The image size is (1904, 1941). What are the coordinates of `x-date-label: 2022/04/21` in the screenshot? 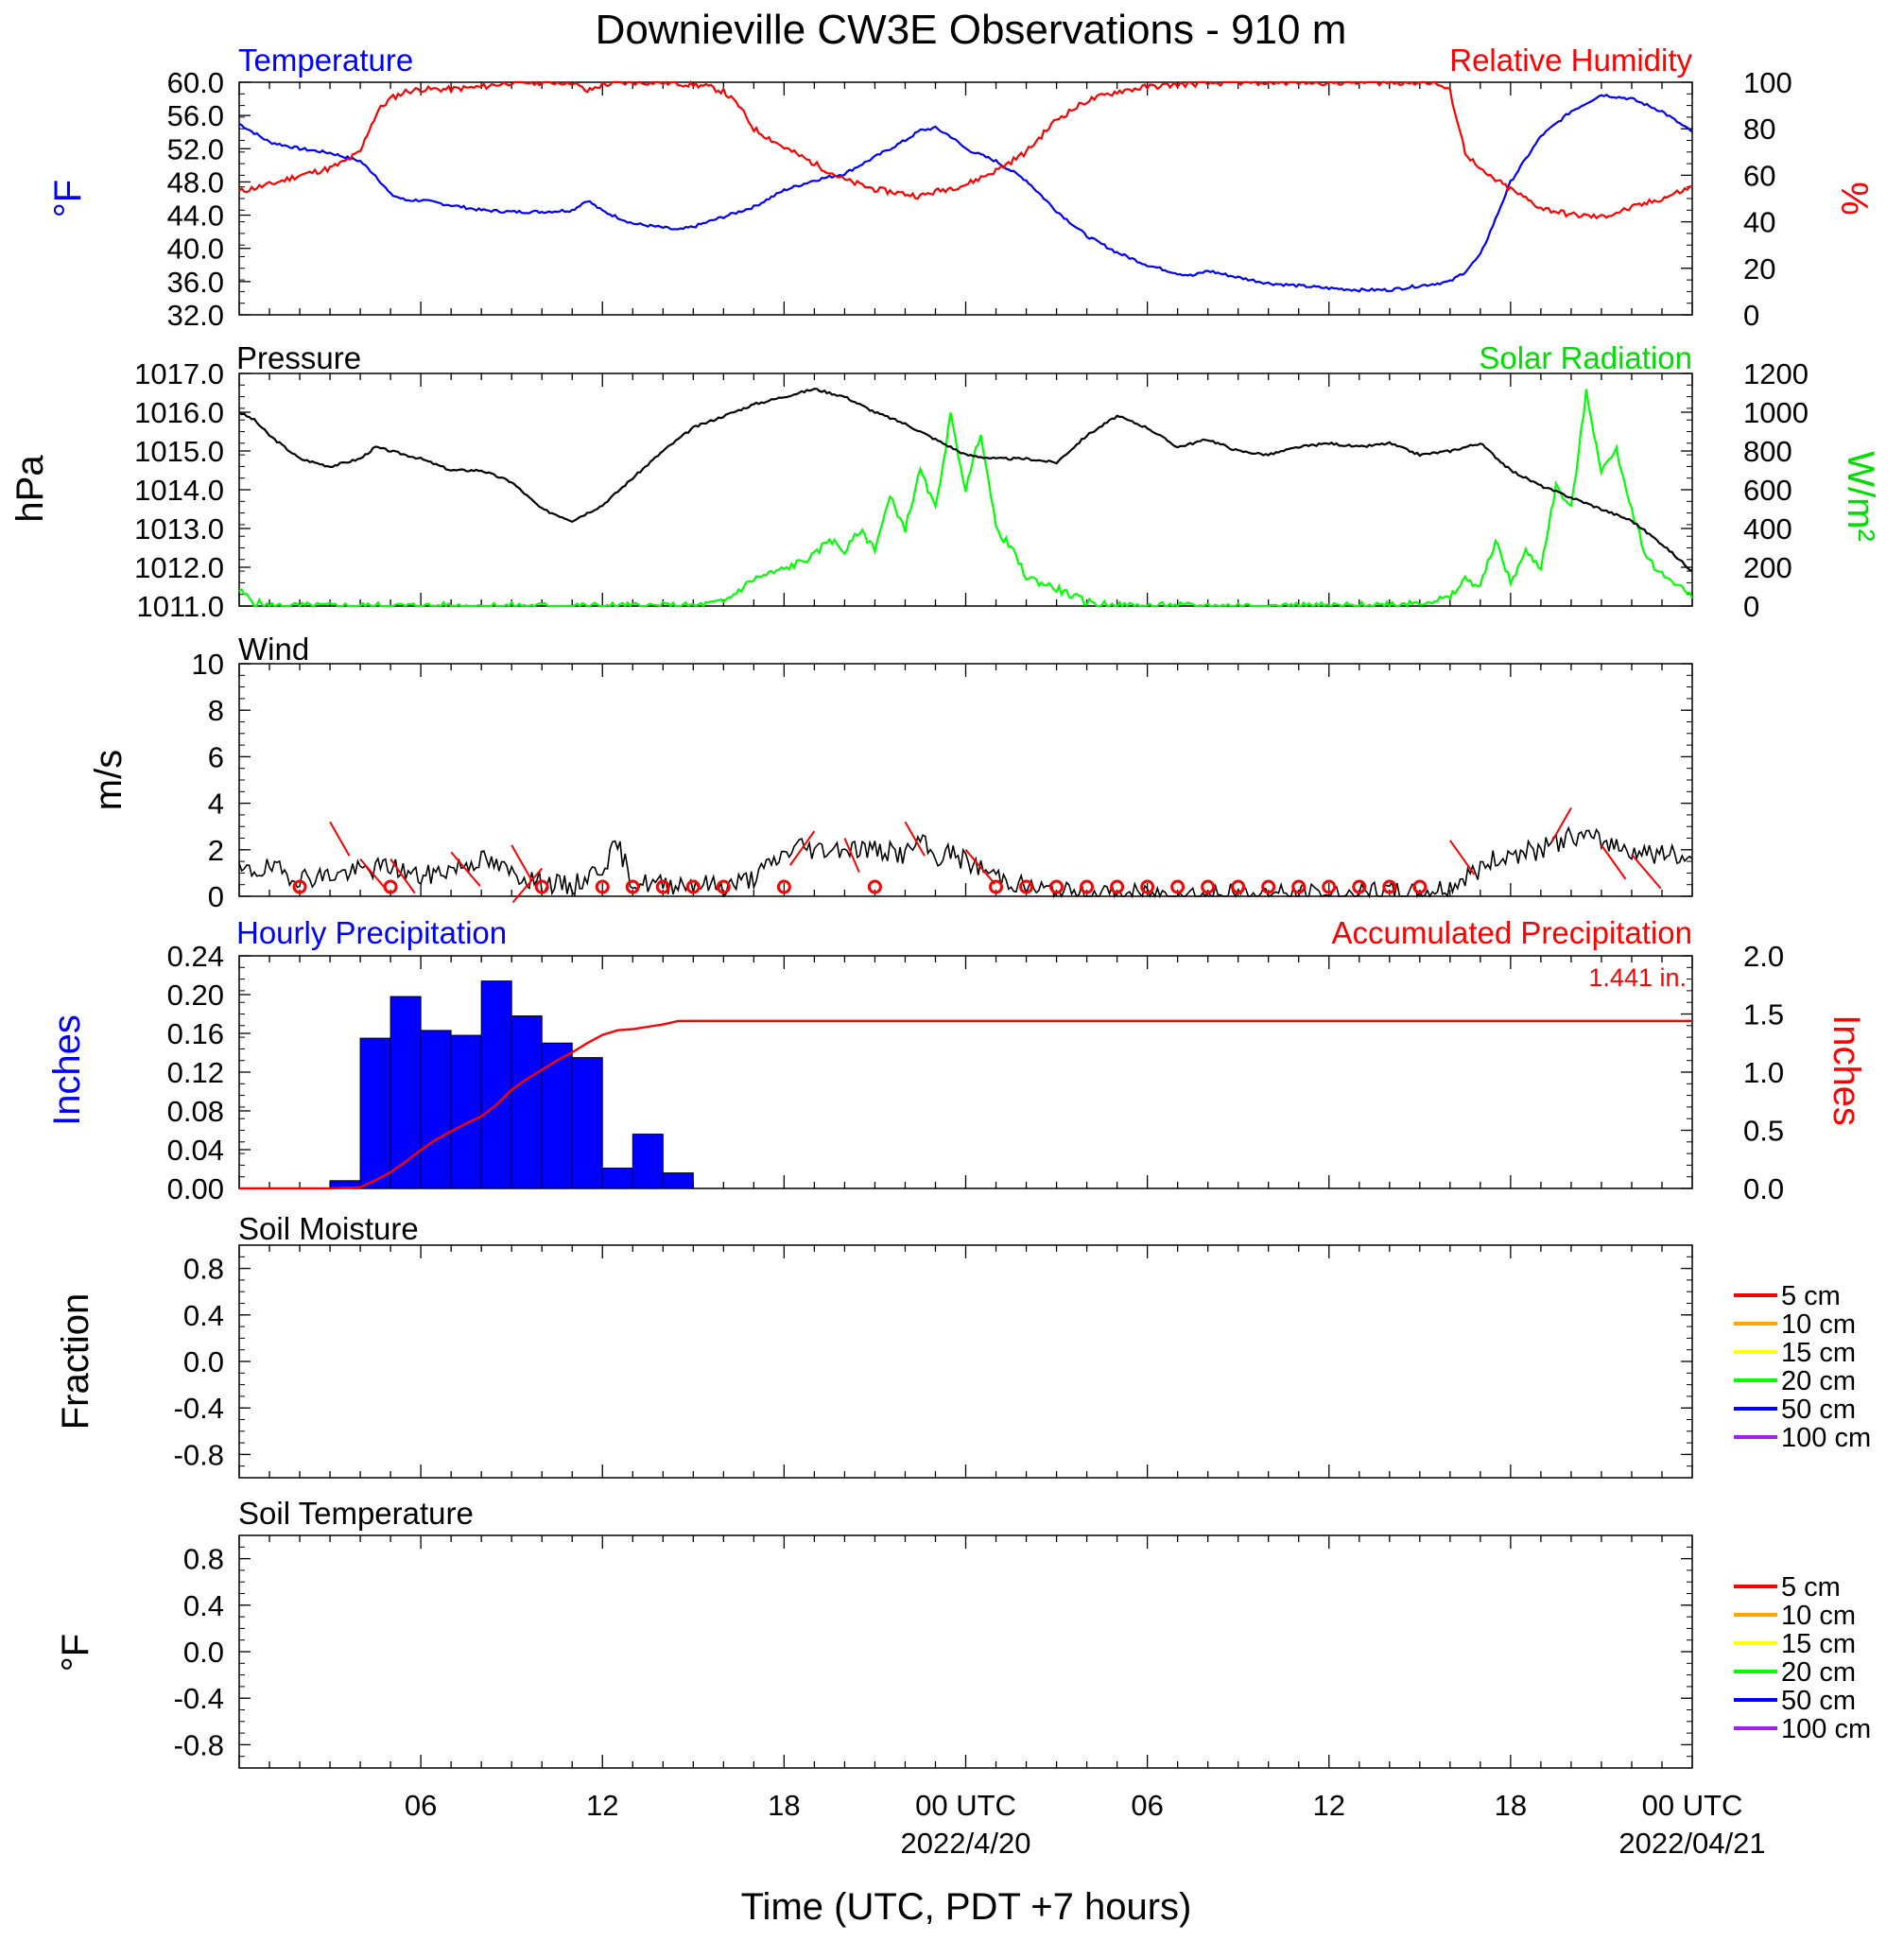 It's located at (1691, 1844).